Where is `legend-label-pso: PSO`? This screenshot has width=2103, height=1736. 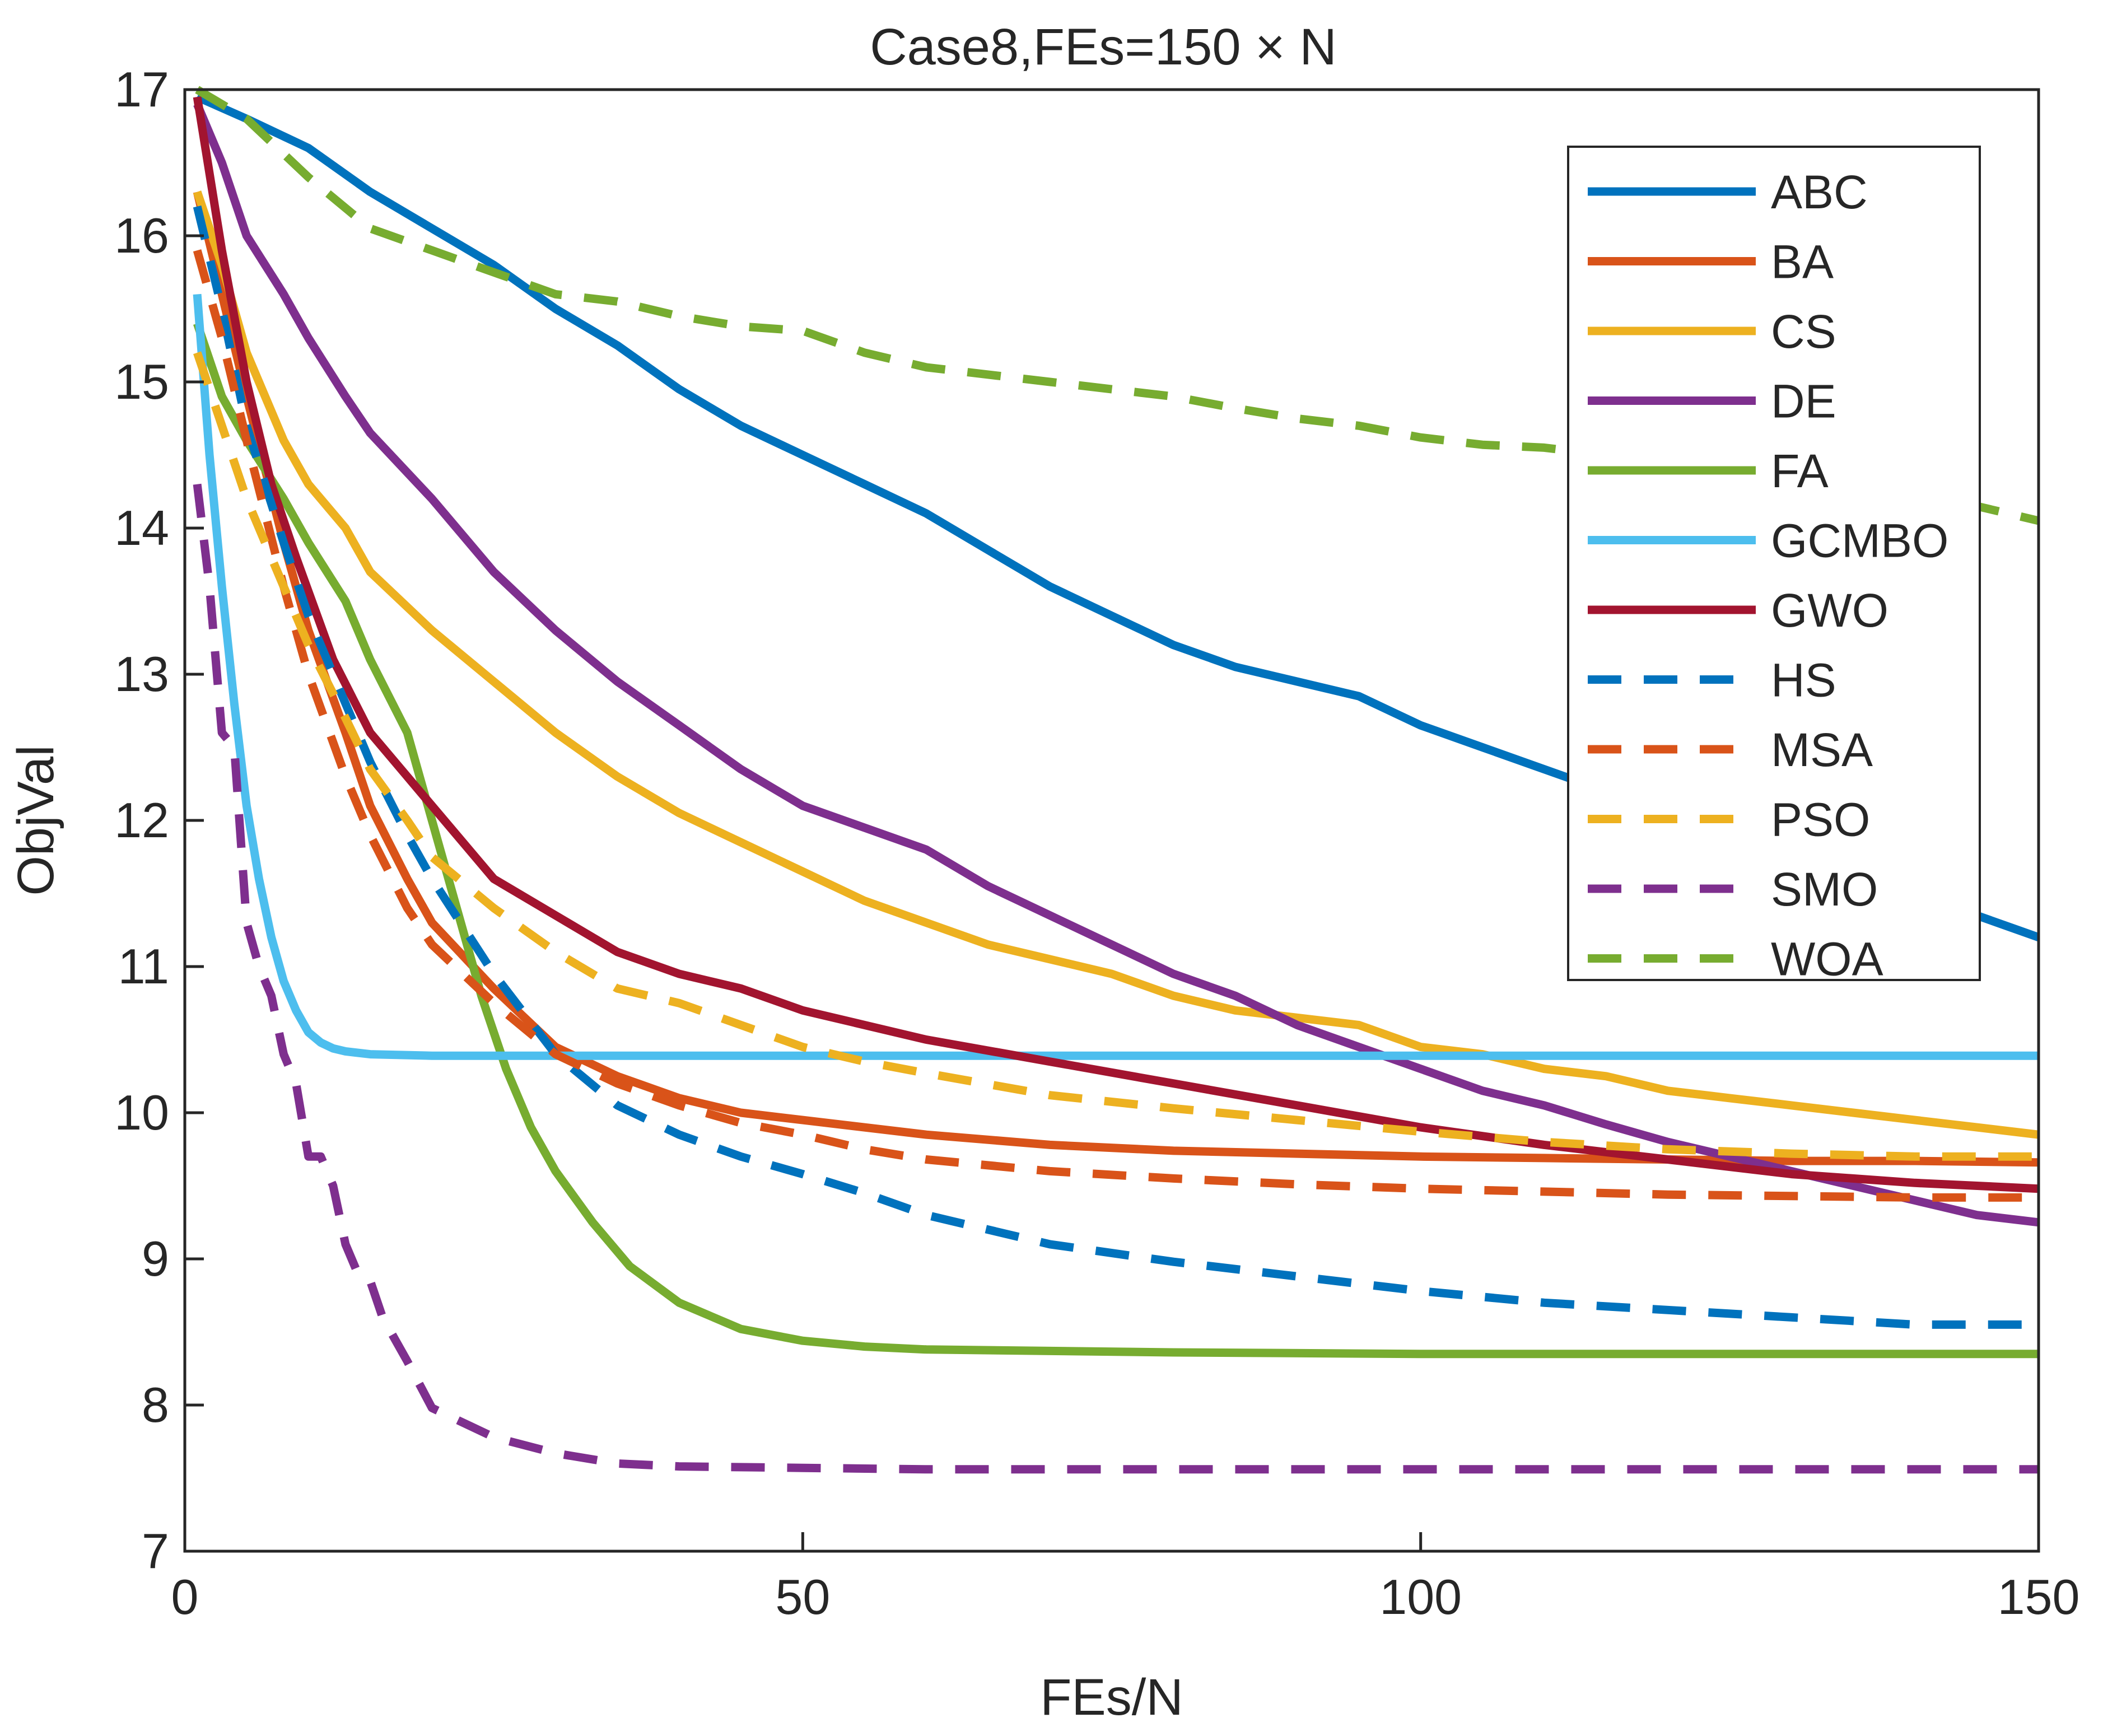
legend-label-pso: PSO is located at coordinates (1820, 820).